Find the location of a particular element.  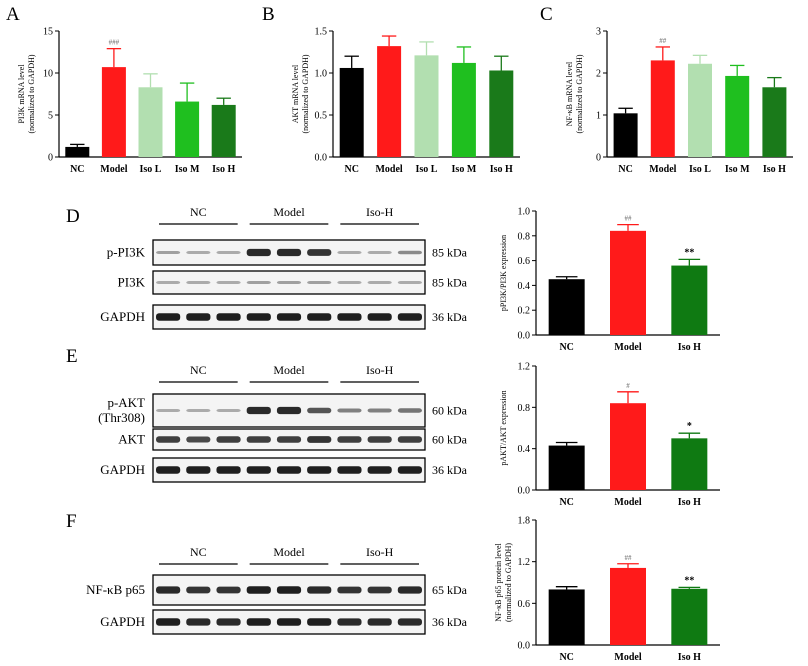

panel-letter-D: D is located at coordinates (73, 216).